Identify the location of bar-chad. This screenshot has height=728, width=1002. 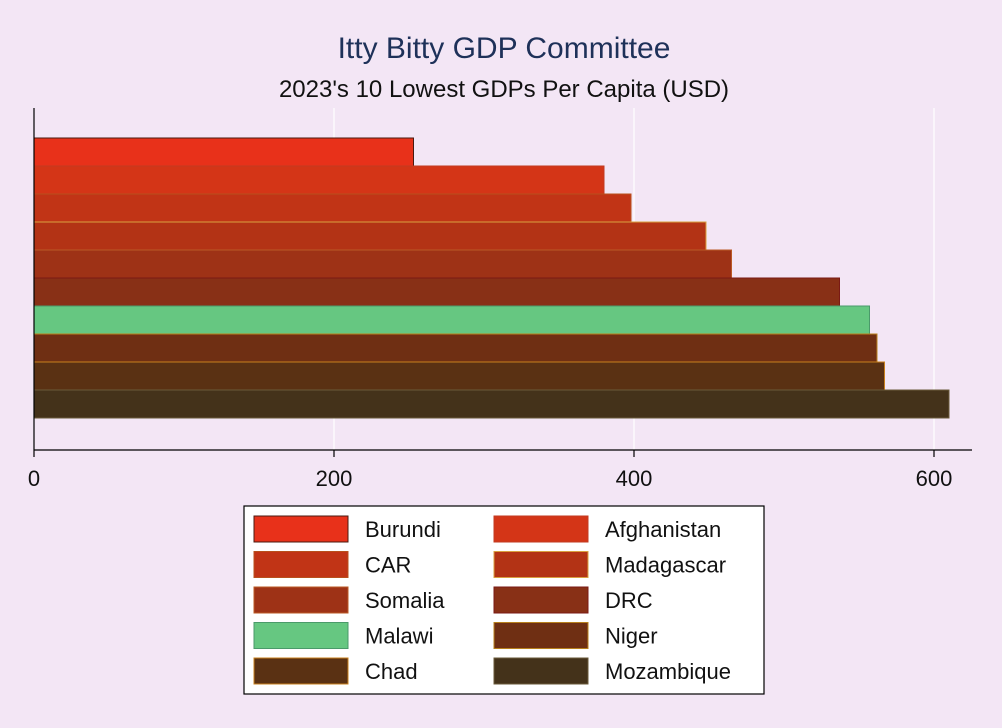
(459, 376).